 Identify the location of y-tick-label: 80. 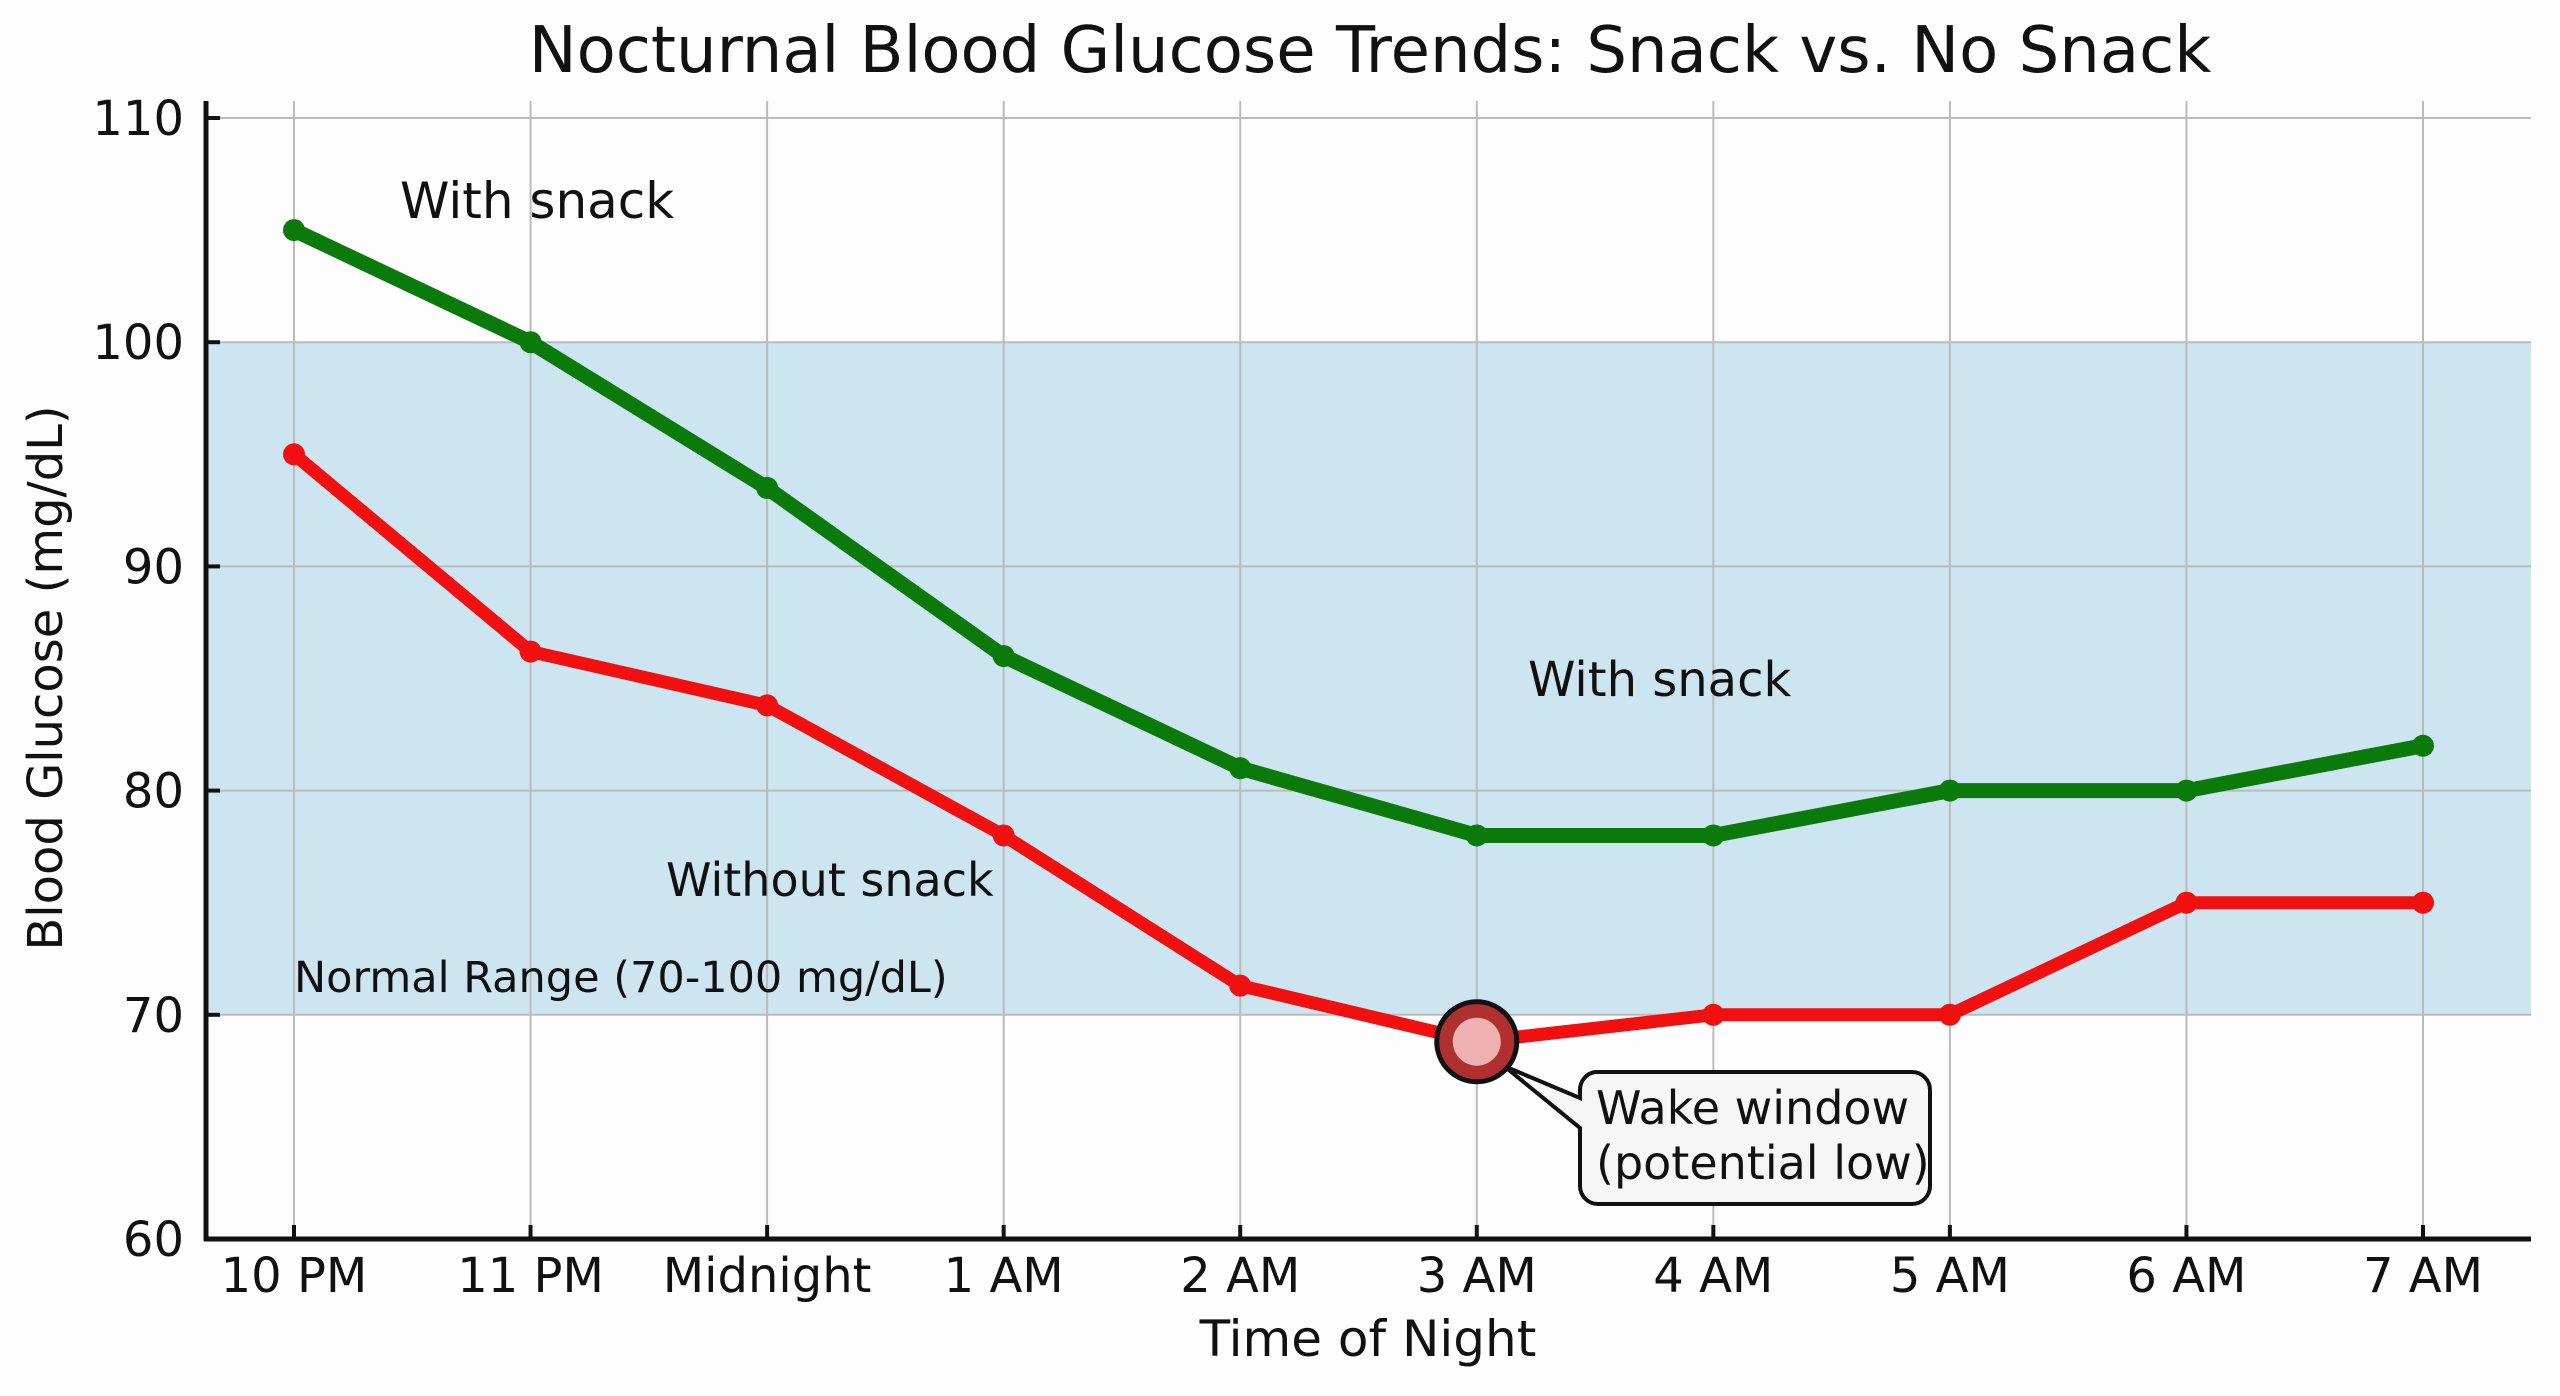
(153, 792).